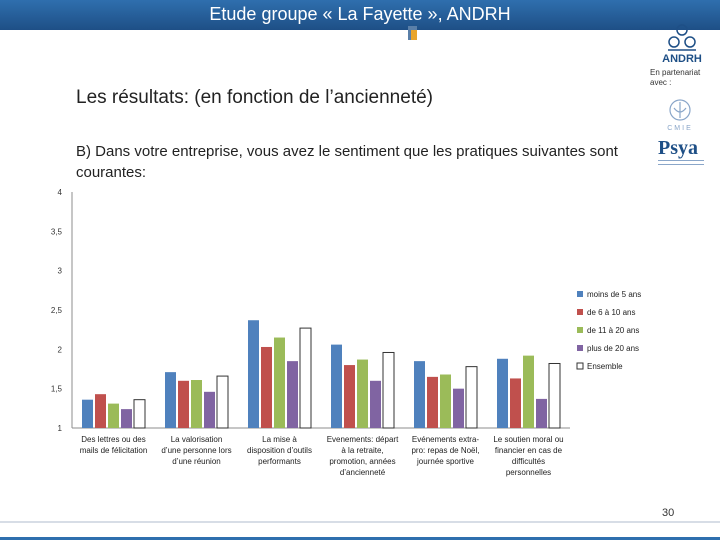 This screenshot has height=540, width=720. Describe the element at coordinates (528, 461) in the screenshot. I see `x-tick-label: difficultés` at that location.